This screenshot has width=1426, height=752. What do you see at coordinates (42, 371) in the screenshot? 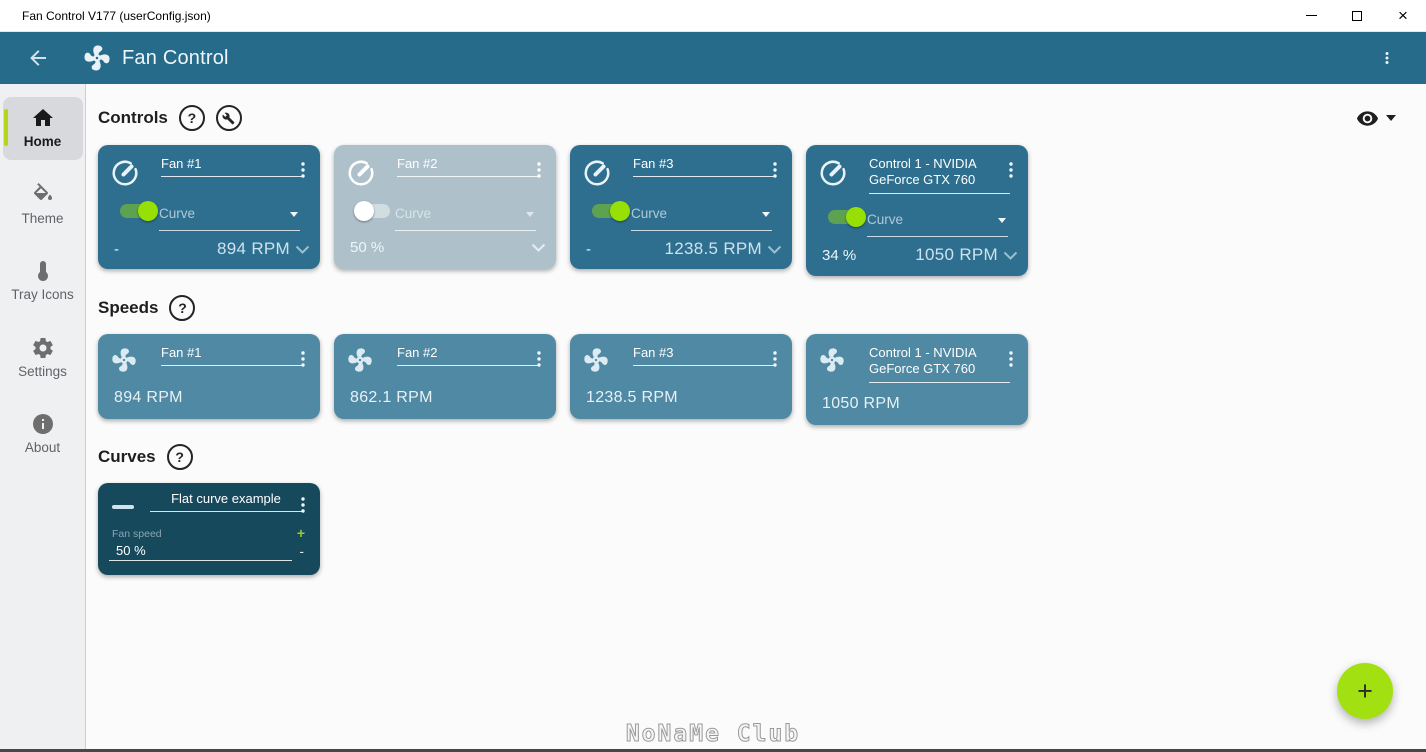
I see `sidebar-item-label: Settings` at bounding box center [42, 371].